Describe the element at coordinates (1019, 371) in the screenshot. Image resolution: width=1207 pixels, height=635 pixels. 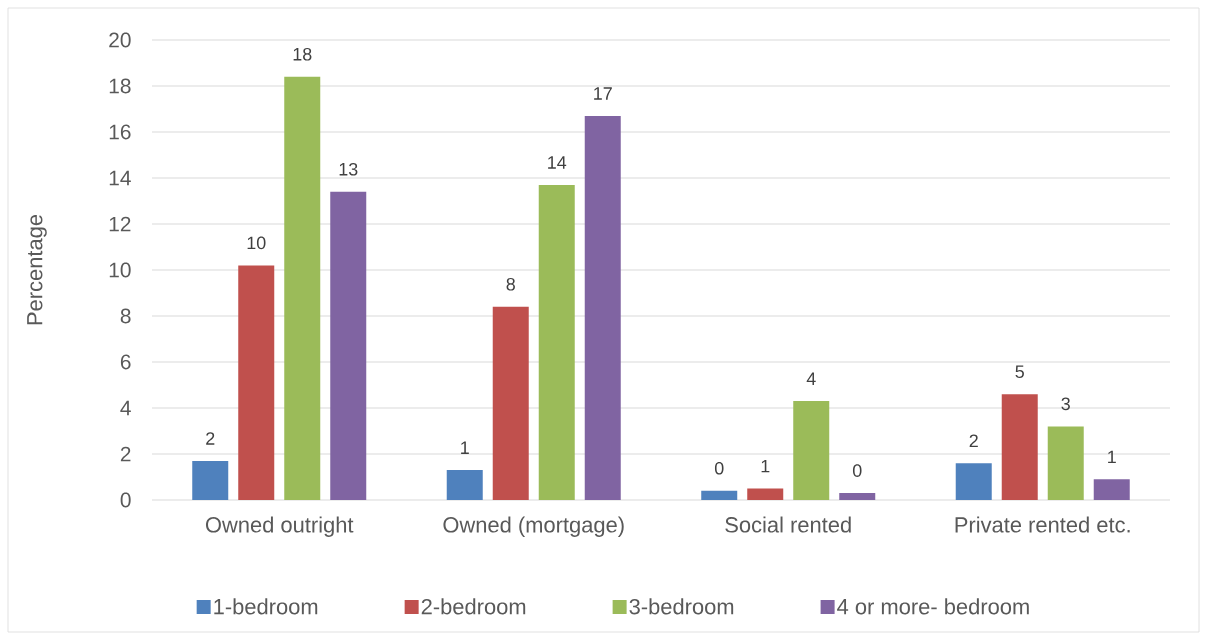
I see `data-label: 5` at that location.